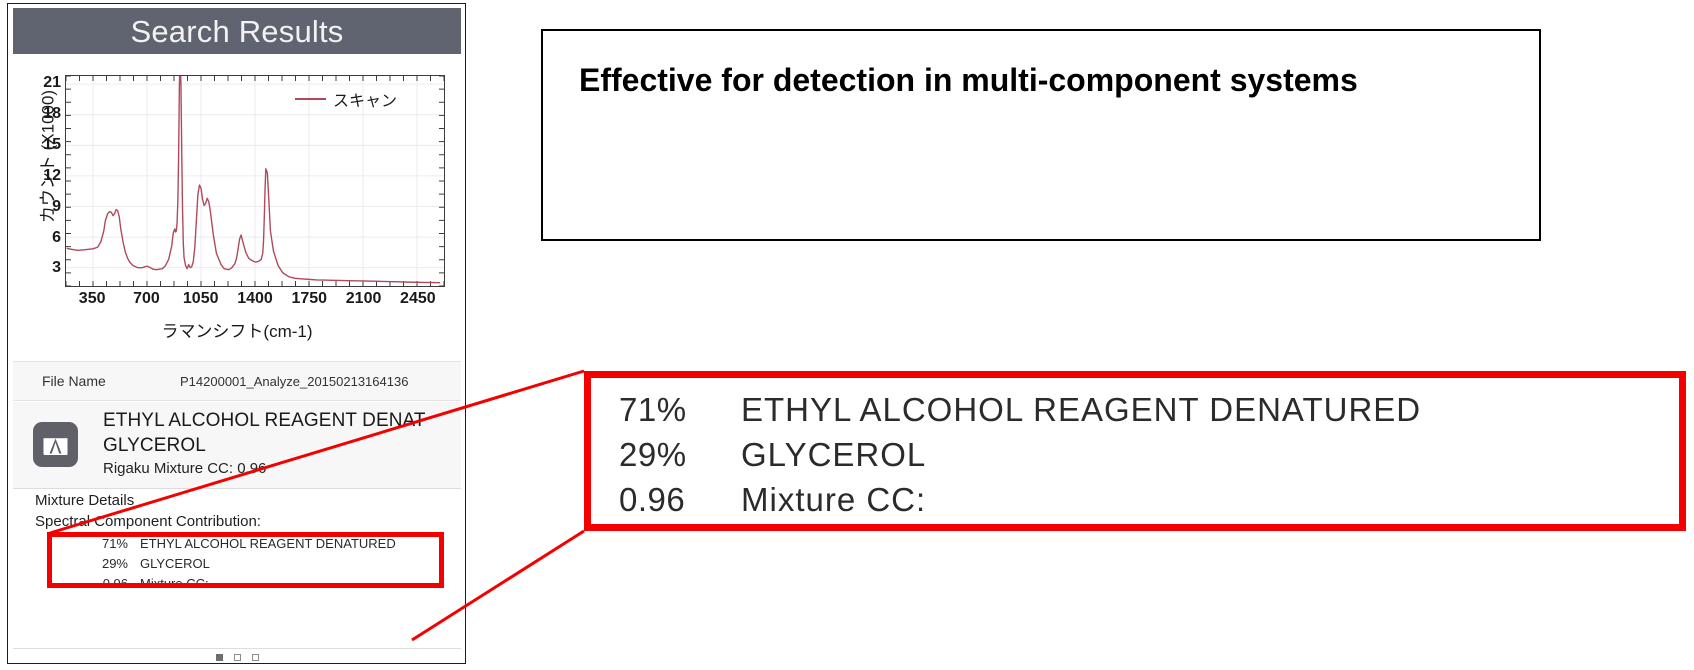 This screenshot has width=1694, height=670. I want to click on chart-x-tick-label: 700, so click(146, 298).